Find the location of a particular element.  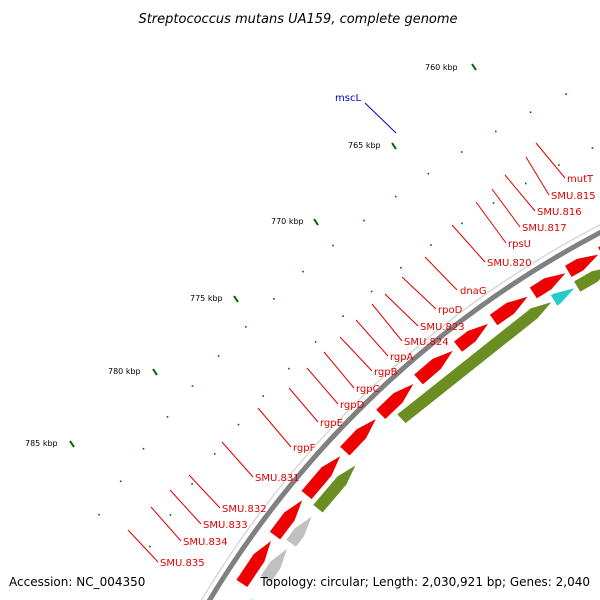

gene-label: mutT is located at coordinates (580, 179).